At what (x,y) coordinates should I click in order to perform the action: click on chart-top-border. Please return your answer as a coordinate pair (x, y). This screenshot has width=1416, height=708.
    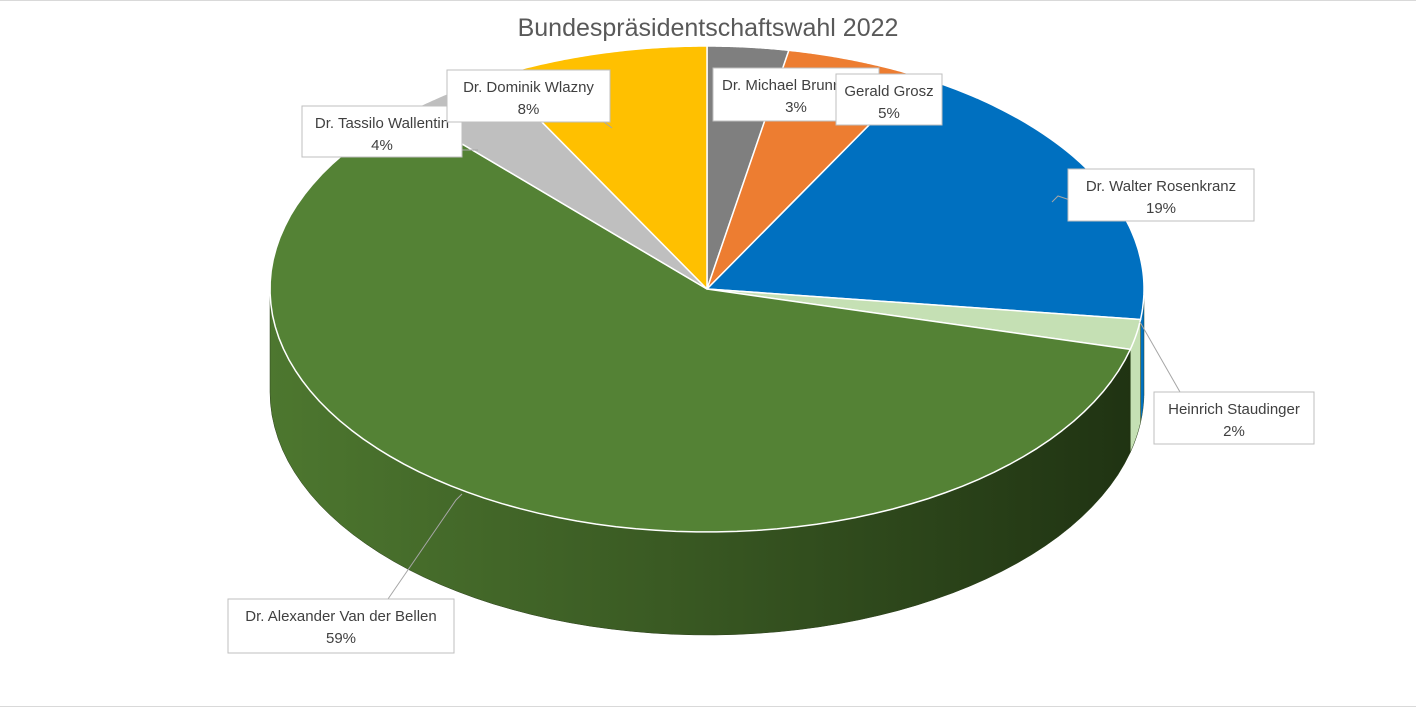
    Looking at the image, I should click on (708, 0).